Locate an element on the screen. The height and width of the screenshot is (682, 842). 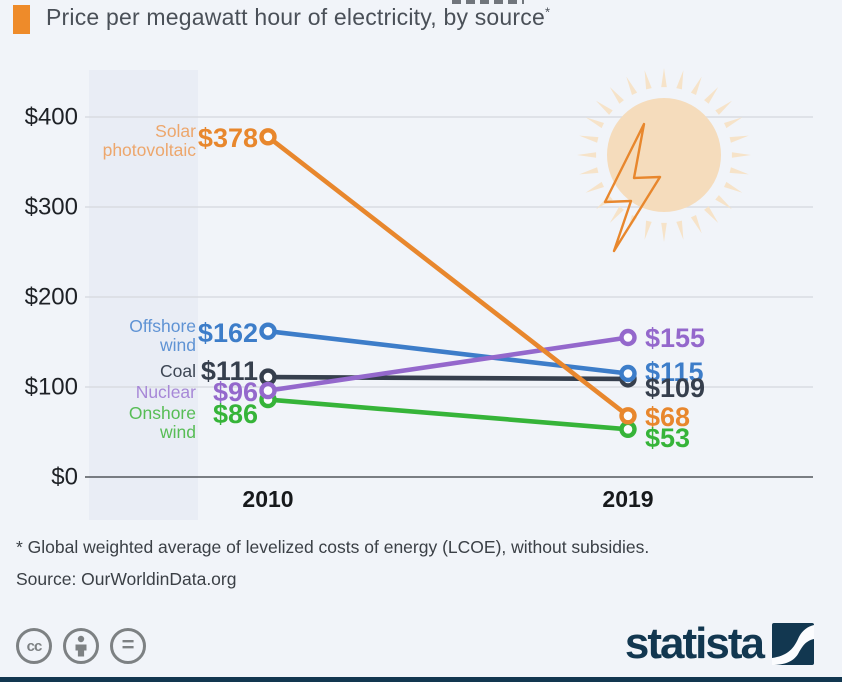
value-label-right: $115 is located at coordinates (674, 372).